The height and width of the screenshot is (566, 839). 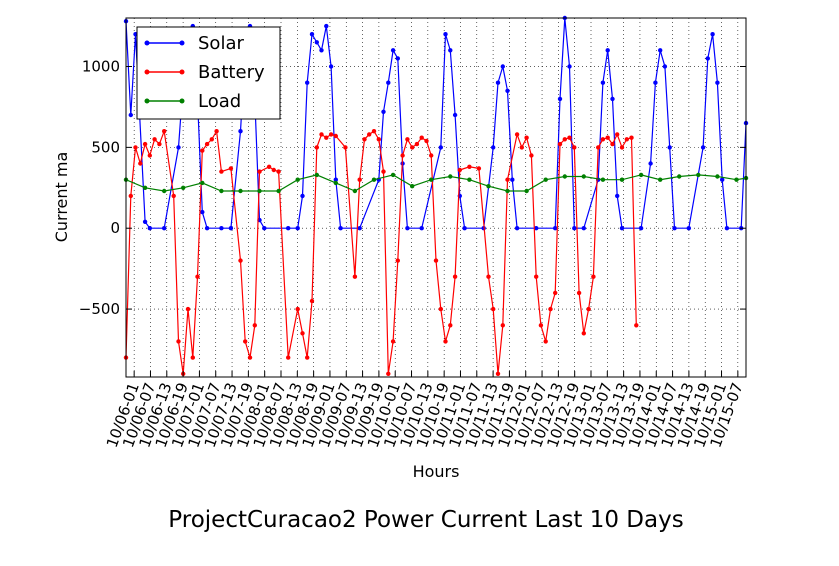 I want to click on series-load, so click(x=436, y=183).